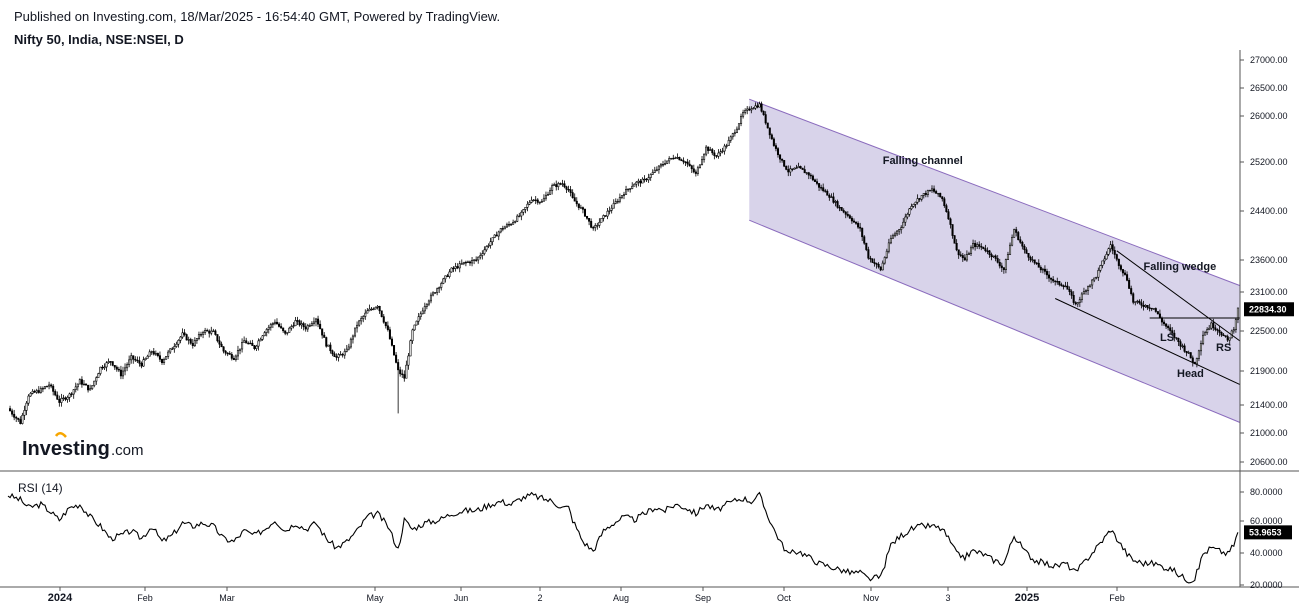 The width and height of the screenshot is (1299, 610). Describe the element at coordinates (1147, 342) in the screenshot. I see `wedge-lower-line` at that location.